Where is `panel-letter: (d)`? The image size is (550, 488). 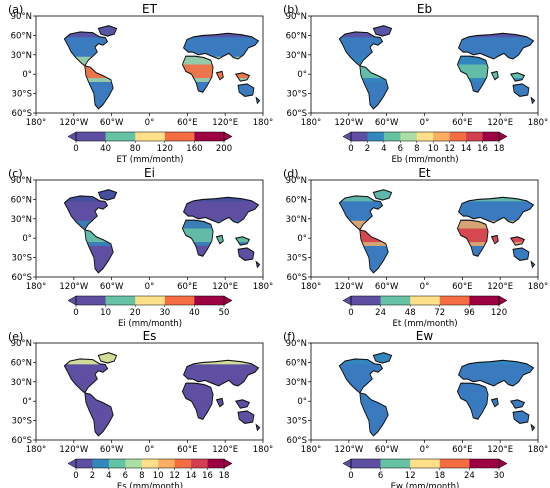 panel-letter: (d) is located at coordinates (291, 173).